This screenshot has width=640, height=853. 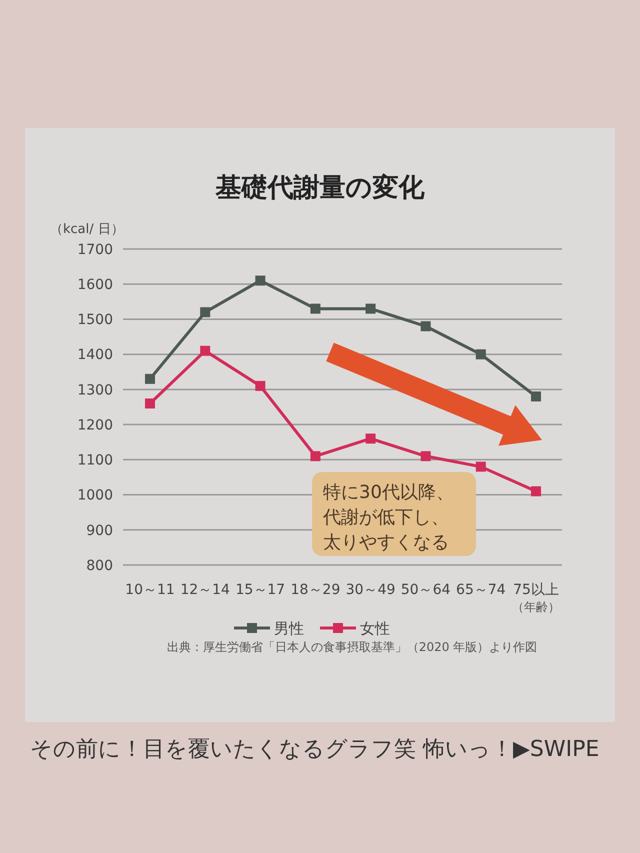 I want to click on x-tick-label: 18～29, so click(x=315, y=590).